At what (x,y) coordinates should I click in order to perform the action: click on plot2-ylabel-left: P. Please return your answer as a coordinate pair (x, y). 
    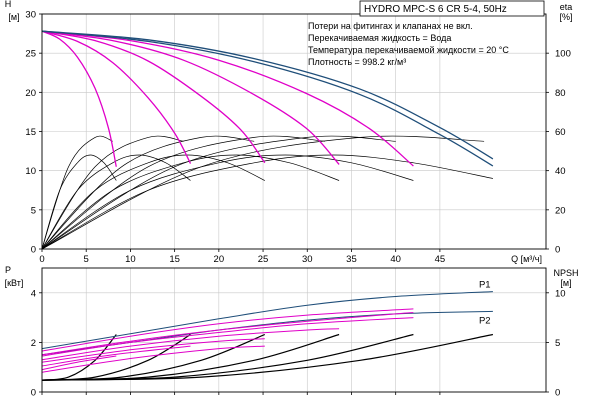
    Looking at the image, I should click on (8, 270).